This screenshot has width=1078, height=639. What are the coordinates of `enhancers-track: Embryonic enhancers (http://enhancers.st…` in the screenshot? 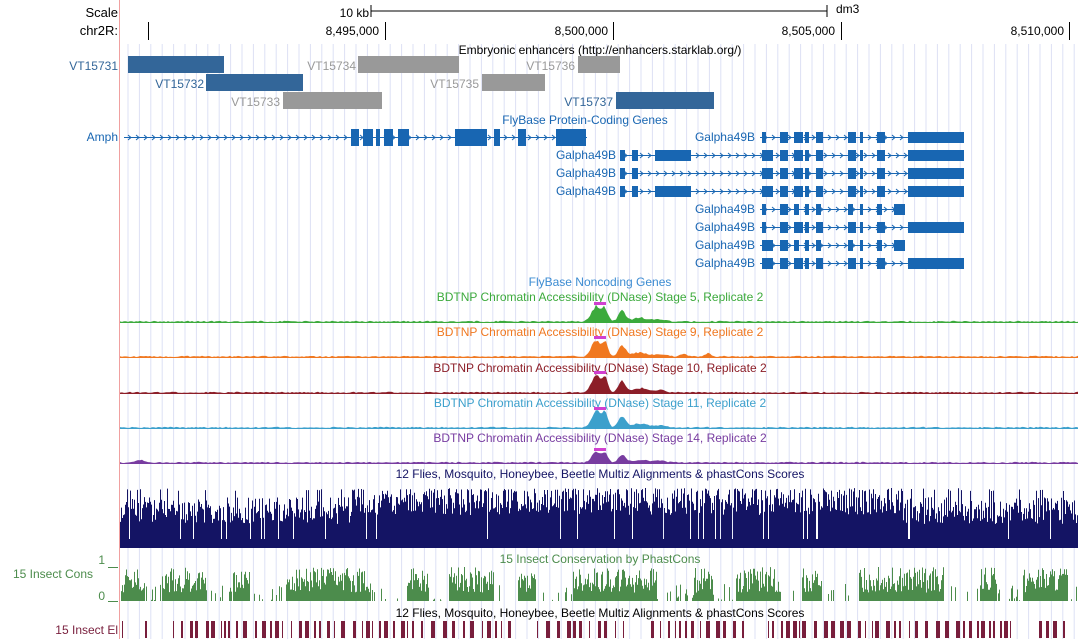 It's located at (405, 76).